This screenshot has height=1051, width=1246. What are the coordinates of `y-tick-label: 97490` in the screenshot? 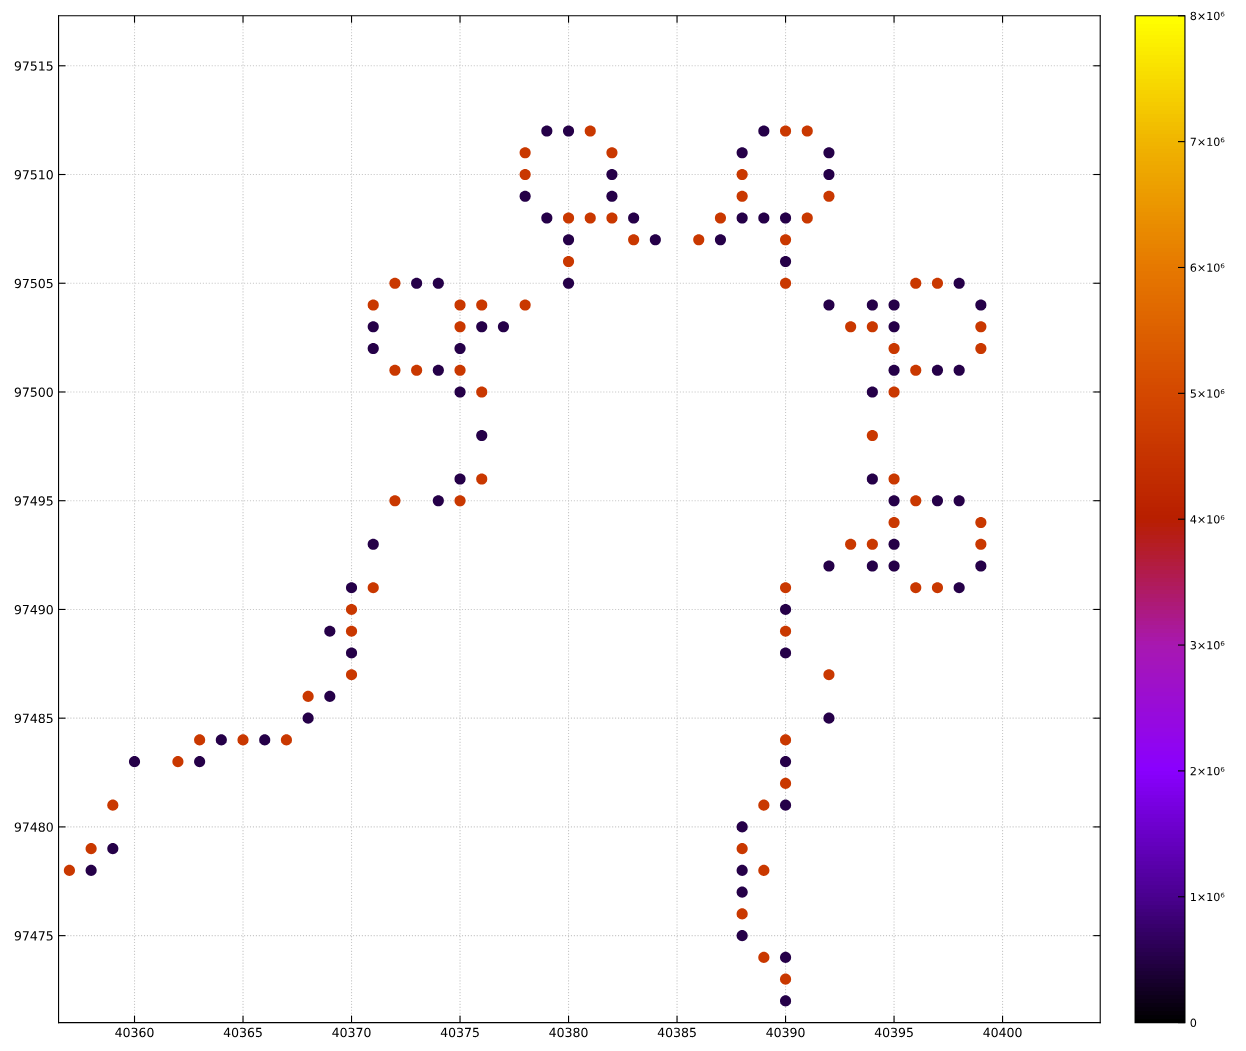 It's located at (33, 609).